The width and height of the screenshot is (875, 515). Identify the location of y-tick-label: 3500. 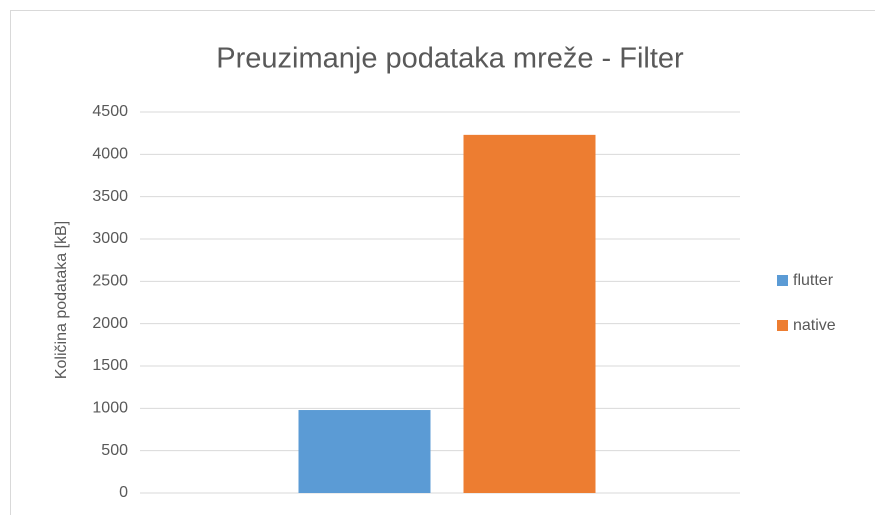
(110, 196).